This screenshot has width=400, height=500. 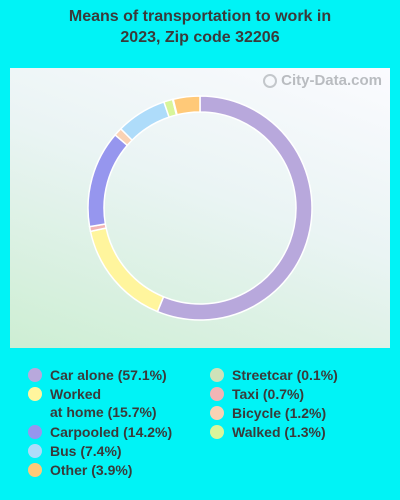 I want to click on globe-icon, so click(x=270, y=80).